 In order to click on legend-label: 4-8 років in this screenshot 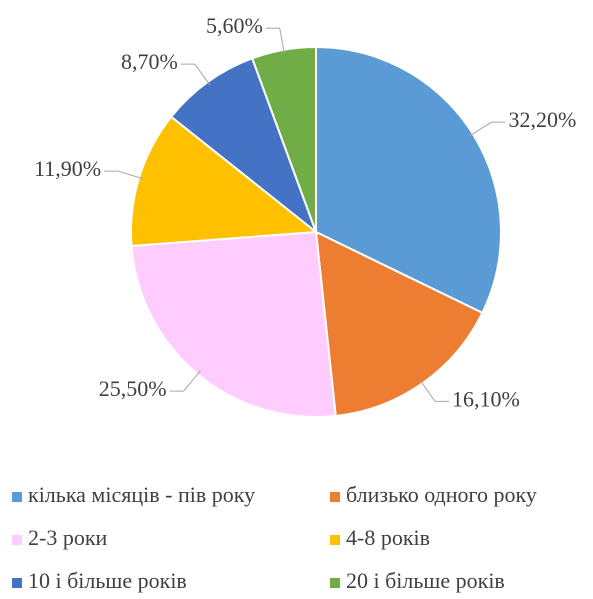, I will do `click(388, 537)`.